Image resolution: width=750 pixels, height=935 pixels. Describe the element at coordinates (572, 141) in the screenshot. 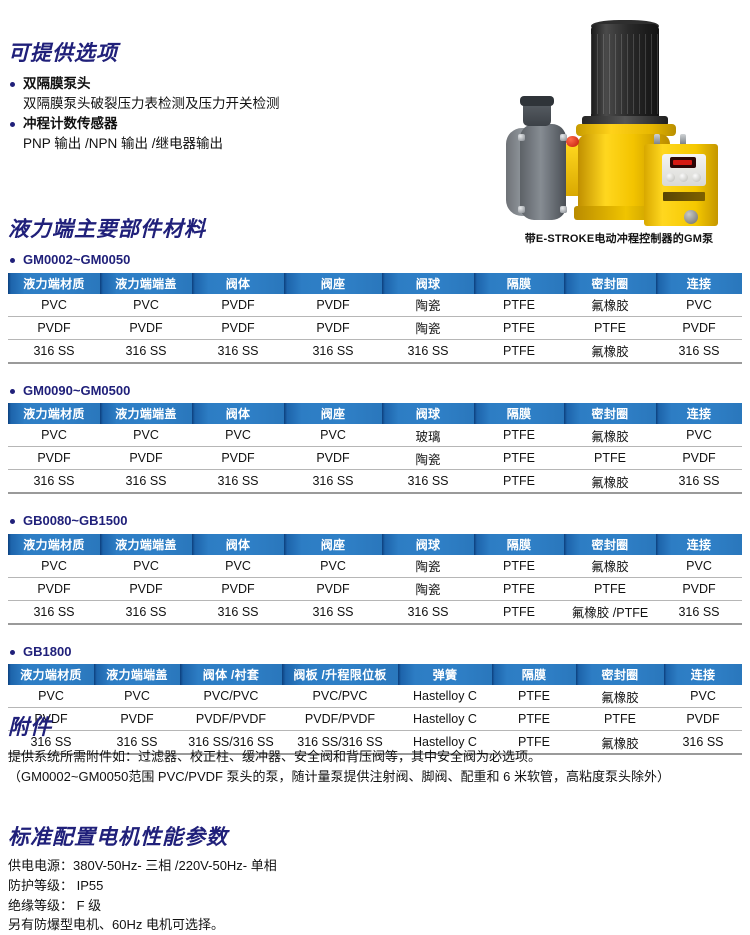

I see `red-indicator-cap` at that location.